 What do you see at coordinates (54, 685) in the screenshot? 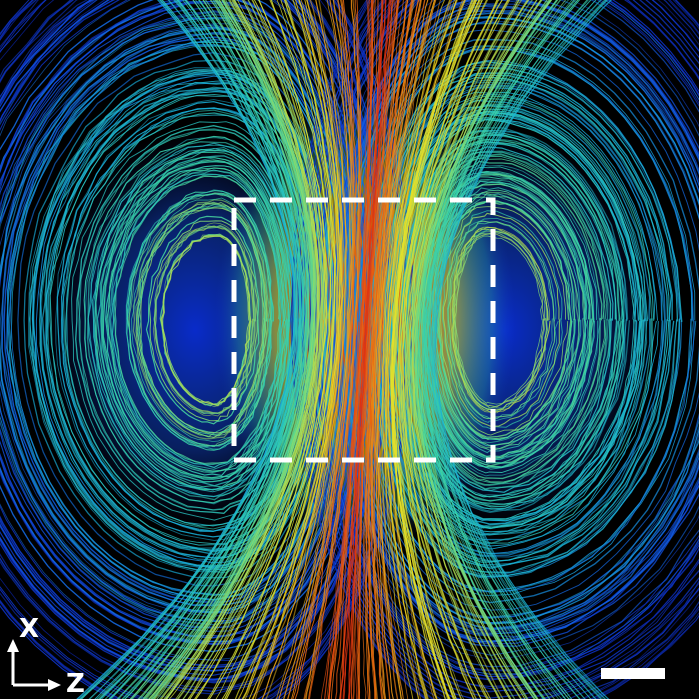
I see `axis-z-arrowhead` at bounding box center [54, 685].